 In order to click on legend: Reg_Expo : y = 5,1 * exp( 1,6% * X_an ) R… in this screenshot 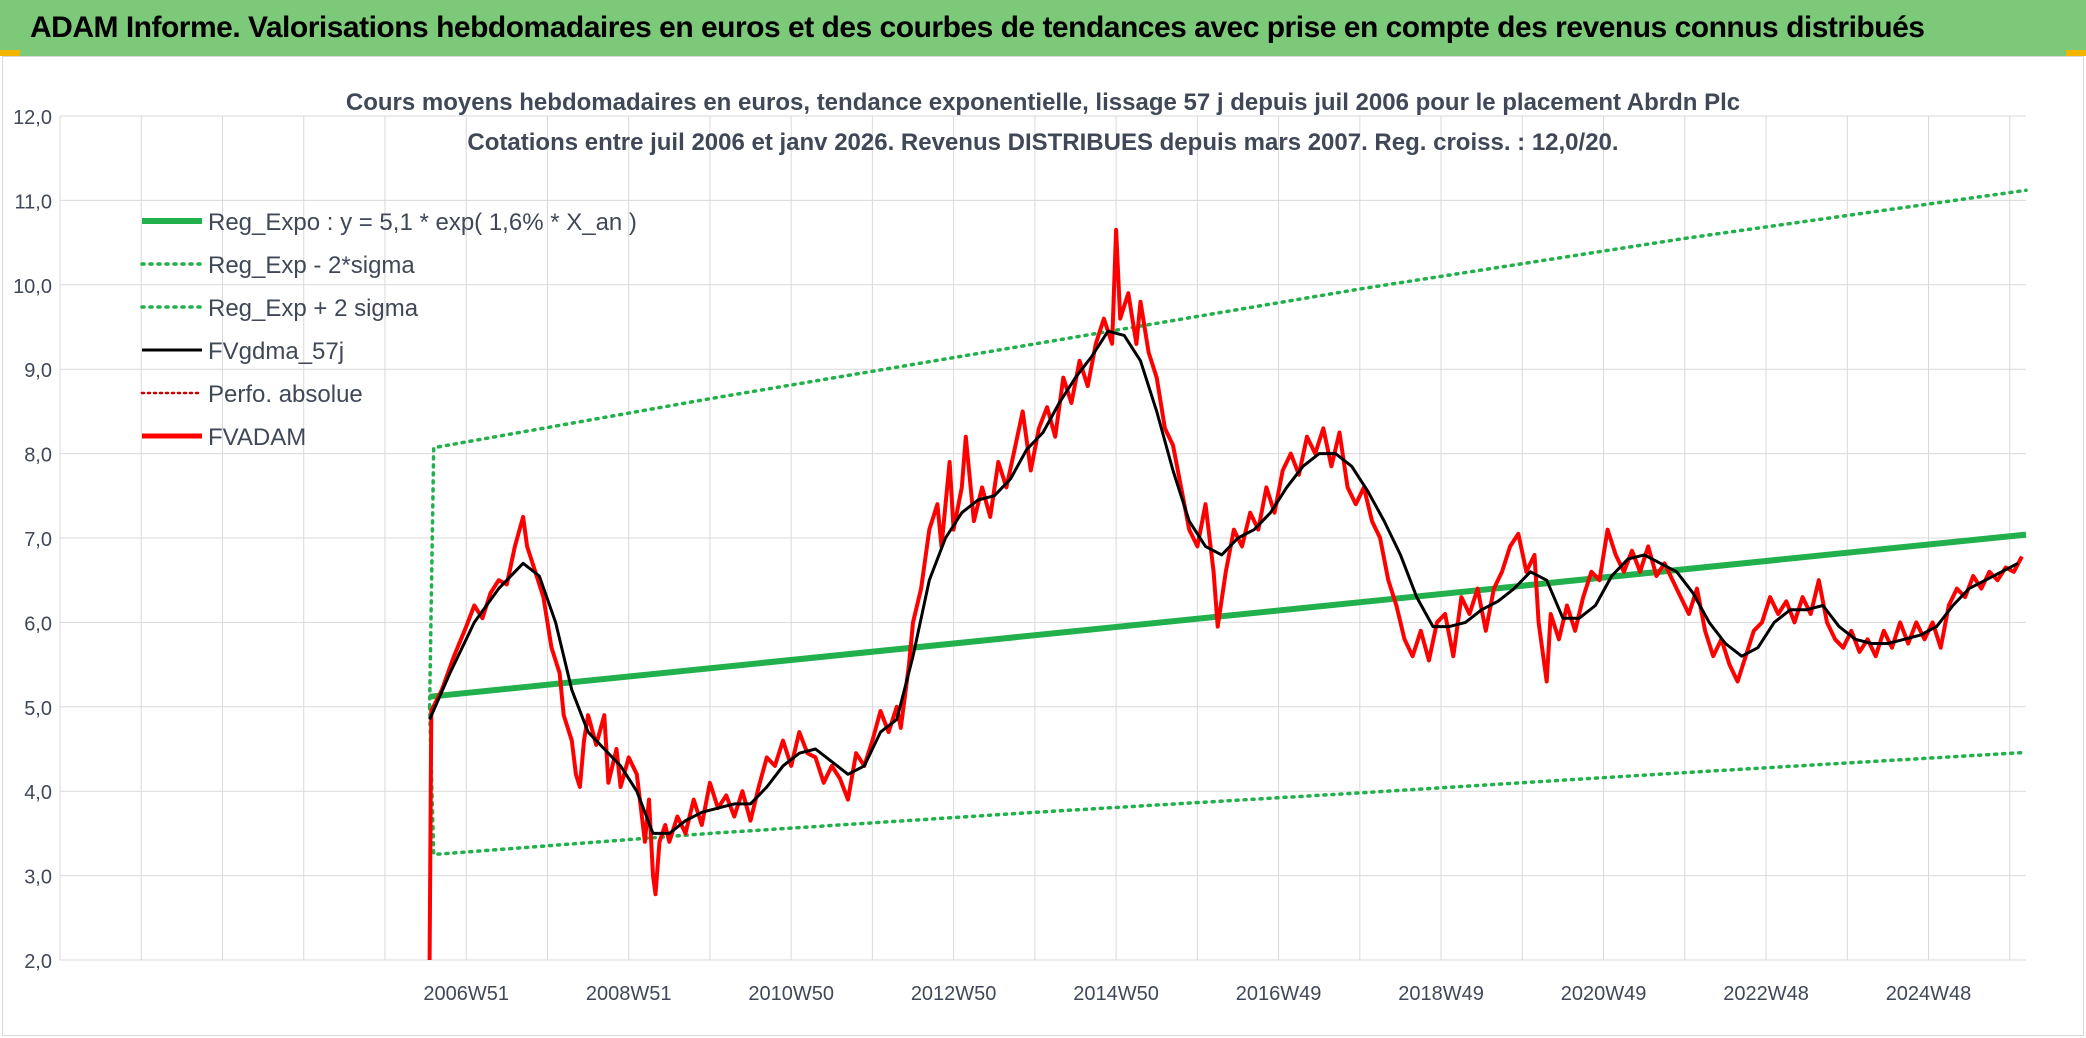, I will do `click(388, 330)`.